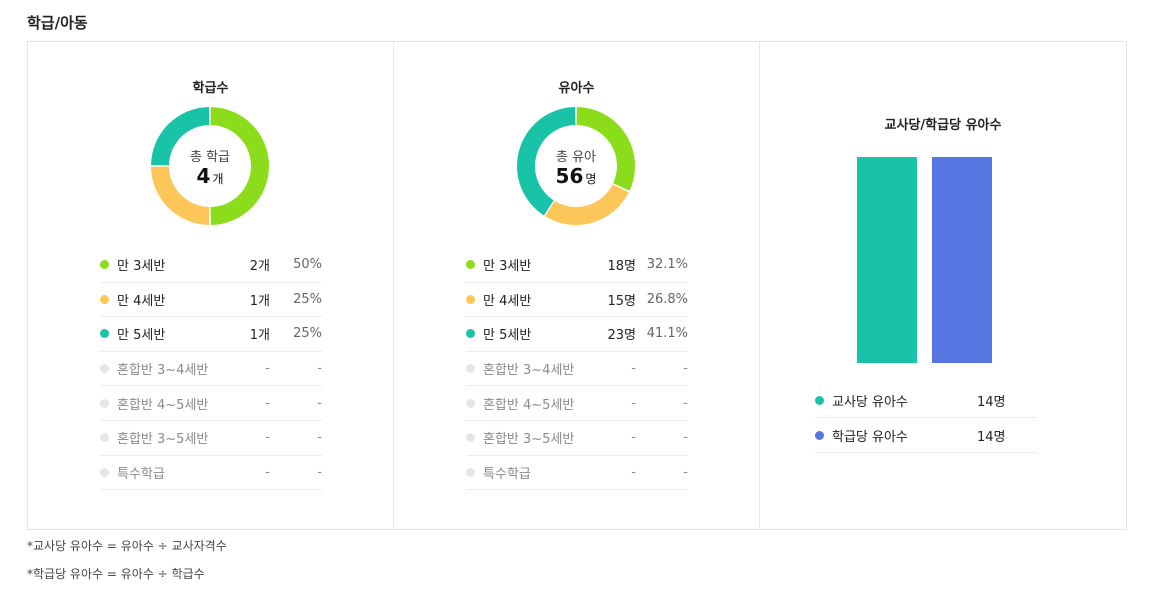 The height and width of the screenshot is (604, 1152). Describe the element at coordinates (141, 267) in the screenshot. I see `legend-label: 만 3세반` at that location.